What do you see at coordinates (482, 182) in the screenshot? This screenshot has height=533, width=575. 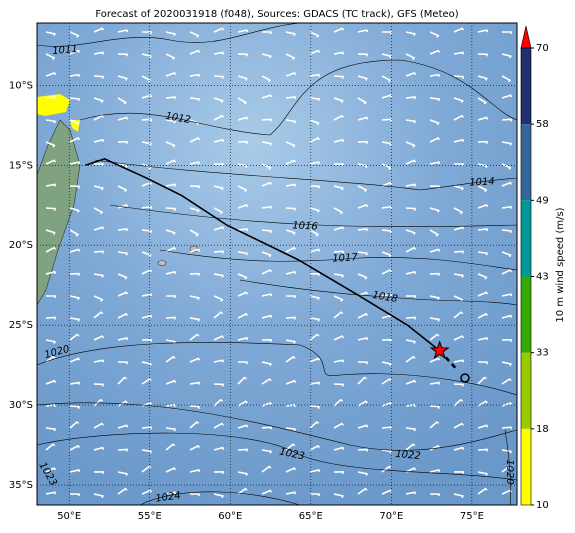 I see `isobar-label: 1014` at bounding box center [482, 182].